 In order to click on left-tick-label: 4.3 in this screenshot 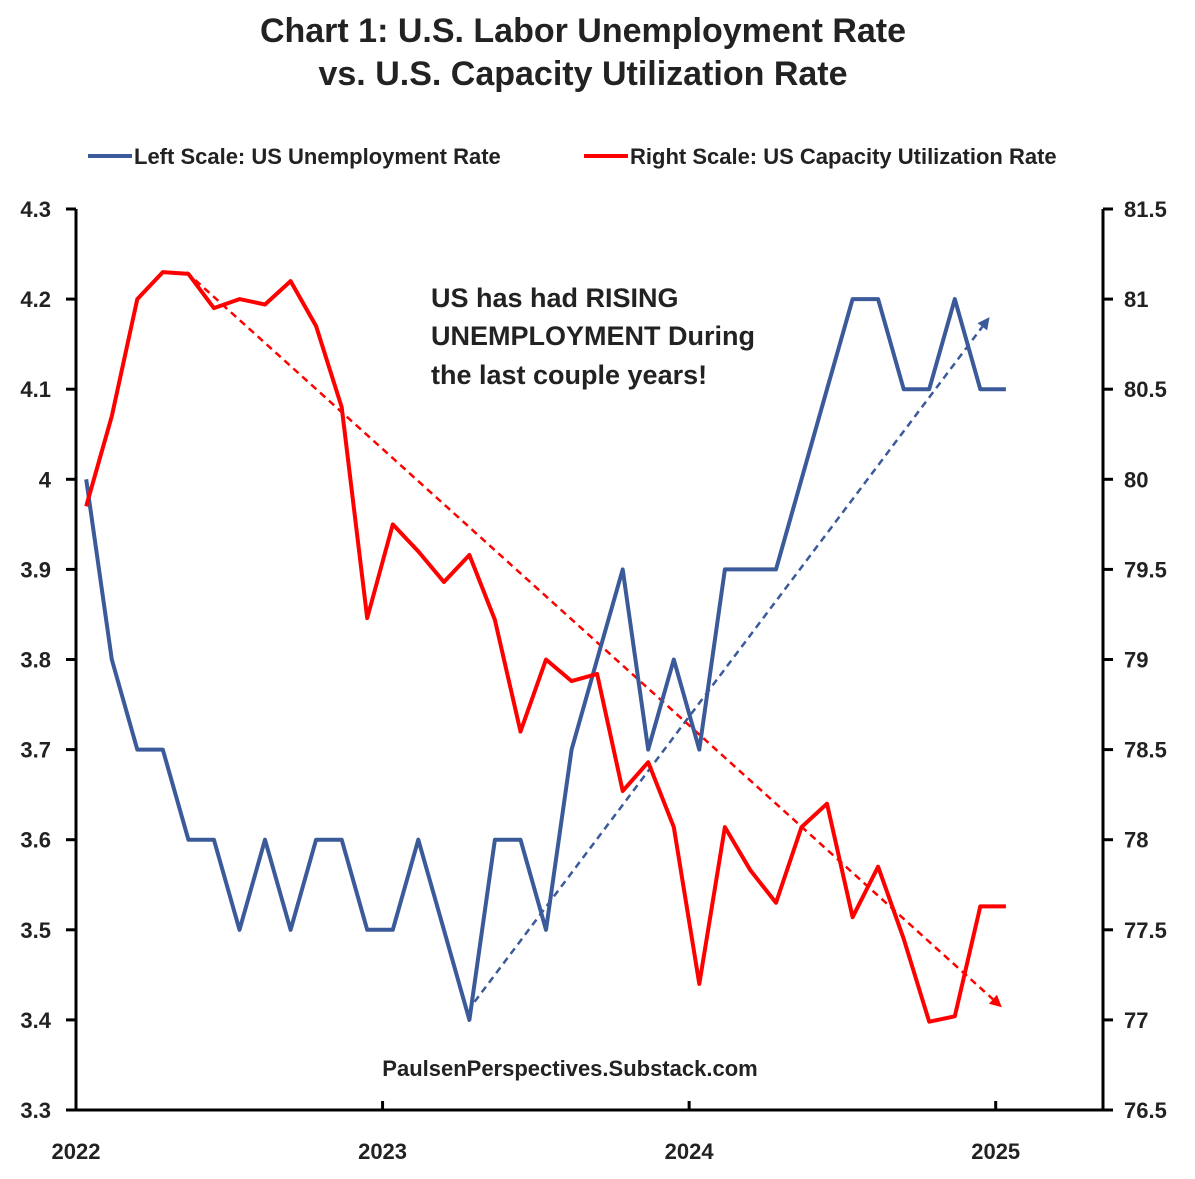, I will do `click(35, 209)`.